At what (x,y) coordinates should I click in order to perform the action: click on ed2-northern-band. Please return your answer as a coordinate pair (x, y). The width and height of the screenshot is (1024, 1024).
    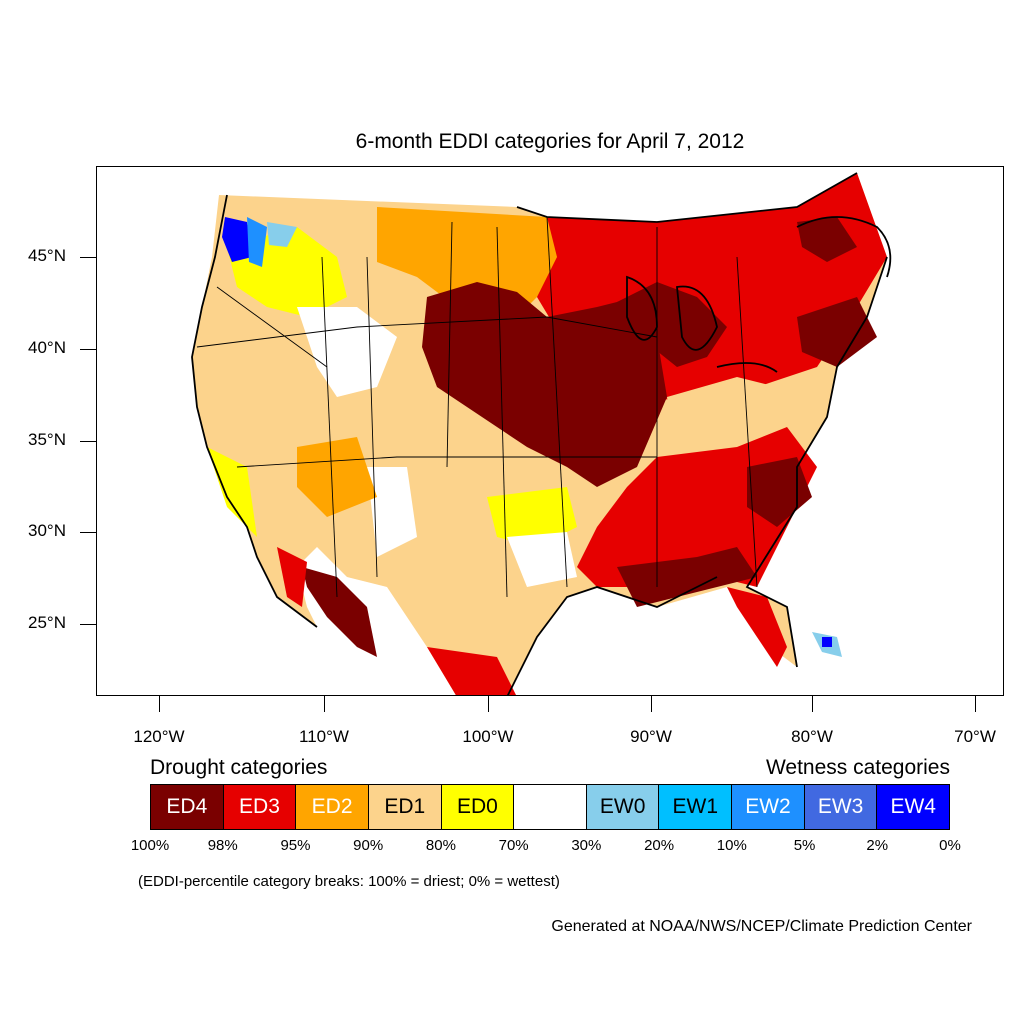
    Looking at the image, I should click on (472, 262).